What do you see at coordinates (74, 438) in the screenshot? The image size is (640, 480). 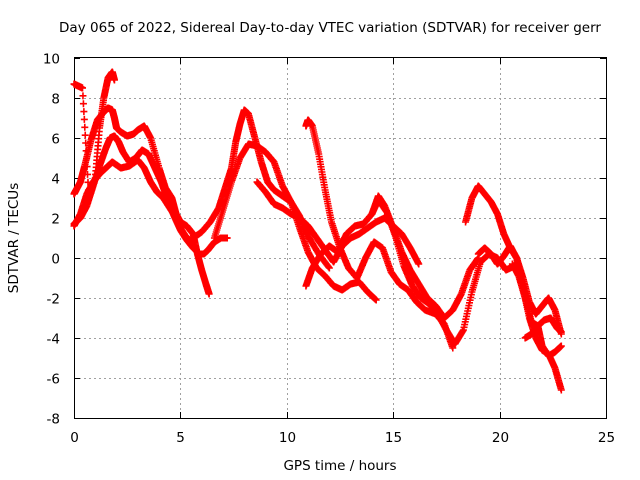 I see `x-tick-label: 0` at bounding box center [74, 438].